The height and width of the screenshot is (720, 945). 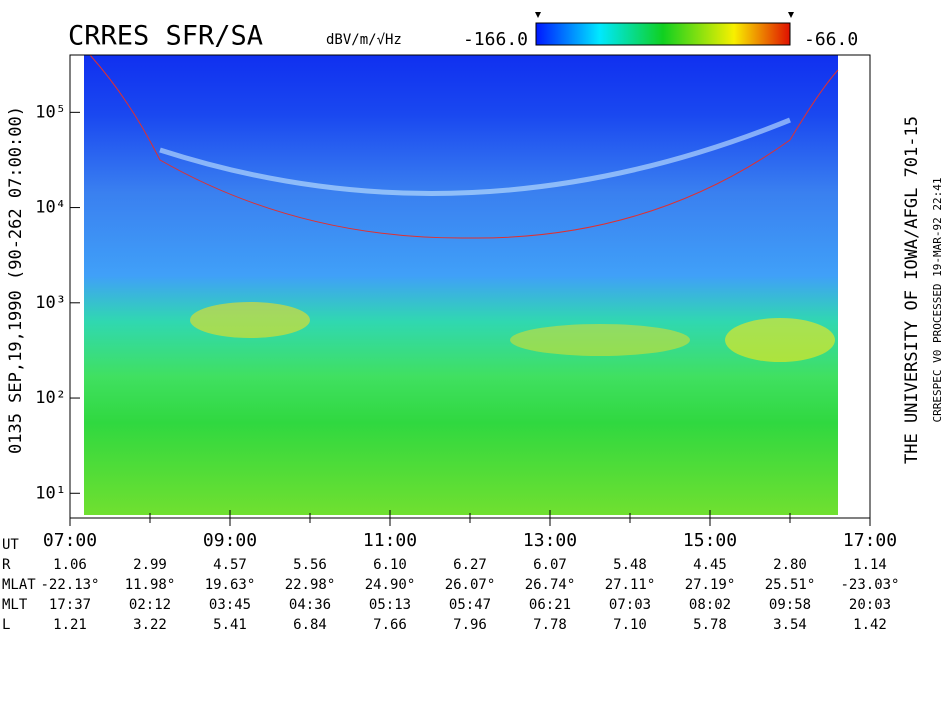 What do you see at coordinates (870, 540) in the screenshot?
I see `x-tick-label: 17:00` at bounding box center [870, 540].